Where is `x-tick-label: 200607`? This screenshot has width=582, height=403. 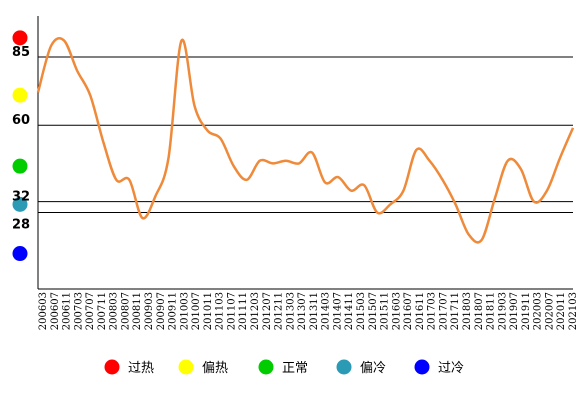 x-tick-label: 200607 is located at coordinates (55, 311).